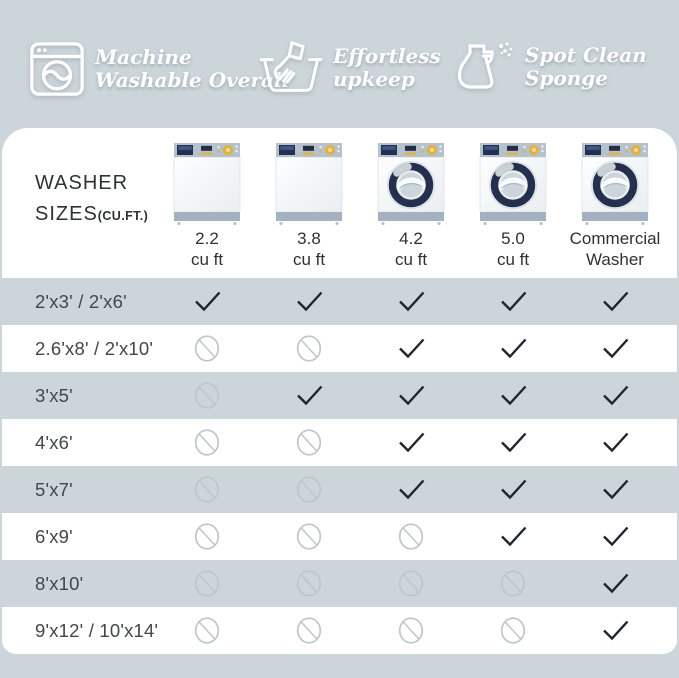  Describe the element at coordinates (339, 348) in the screenshot. I see `table-row: 2.6'x8' / 2'x10'` at that location.